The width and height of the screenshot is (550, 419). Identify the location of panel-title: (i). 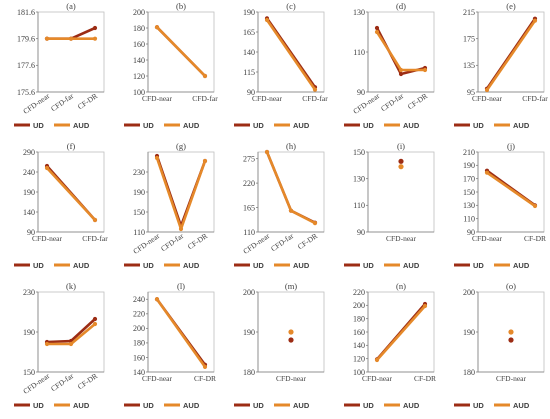
(401, 146).